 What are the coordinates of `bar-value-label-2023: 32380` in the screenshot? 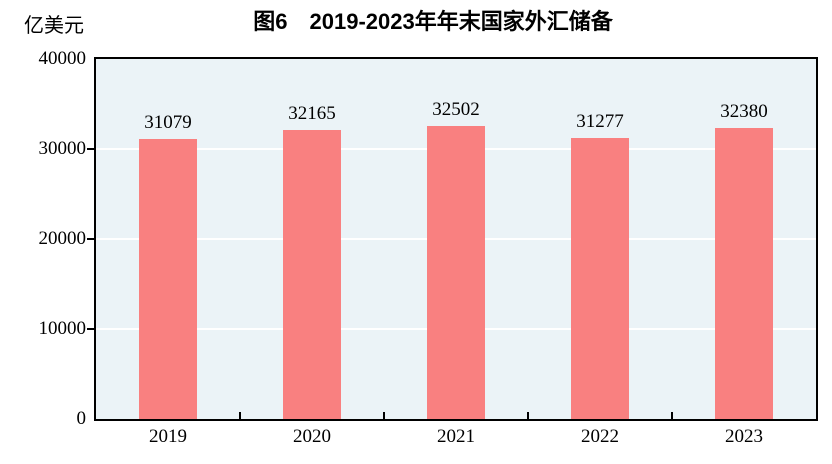 It's located at (744, 111).